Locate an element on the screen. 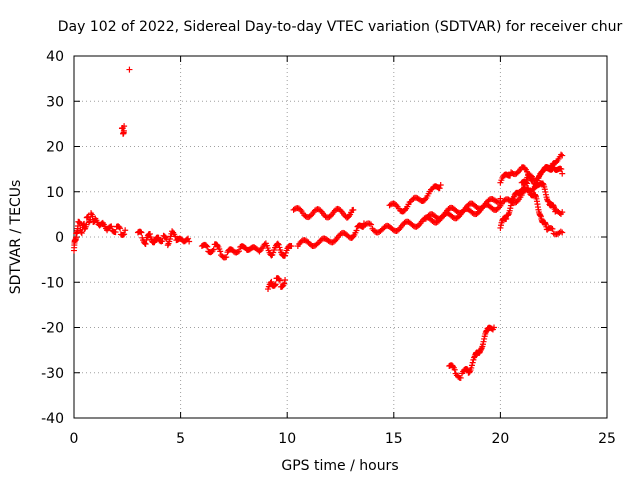 This screenshot has width=640, height=480. y-tick-label: -40 is located at coordinates (52, 419).